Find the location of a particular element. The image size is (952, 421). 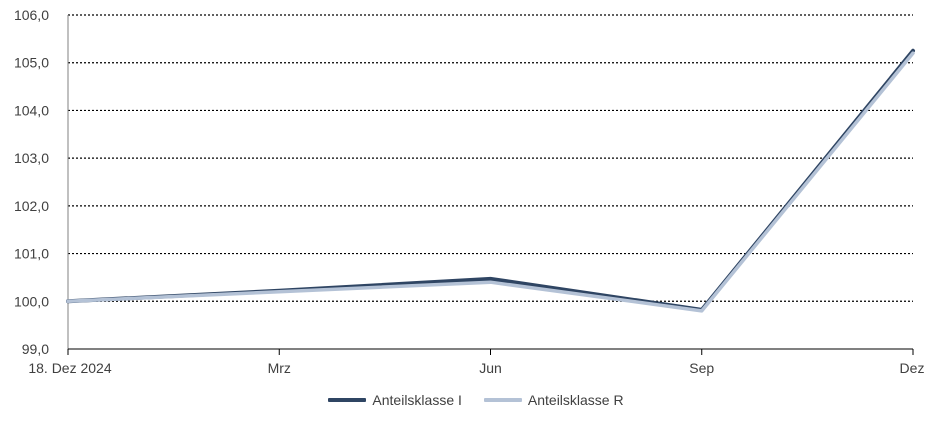

y-tick-label: 106,0 is located at coordinates (31, 15).